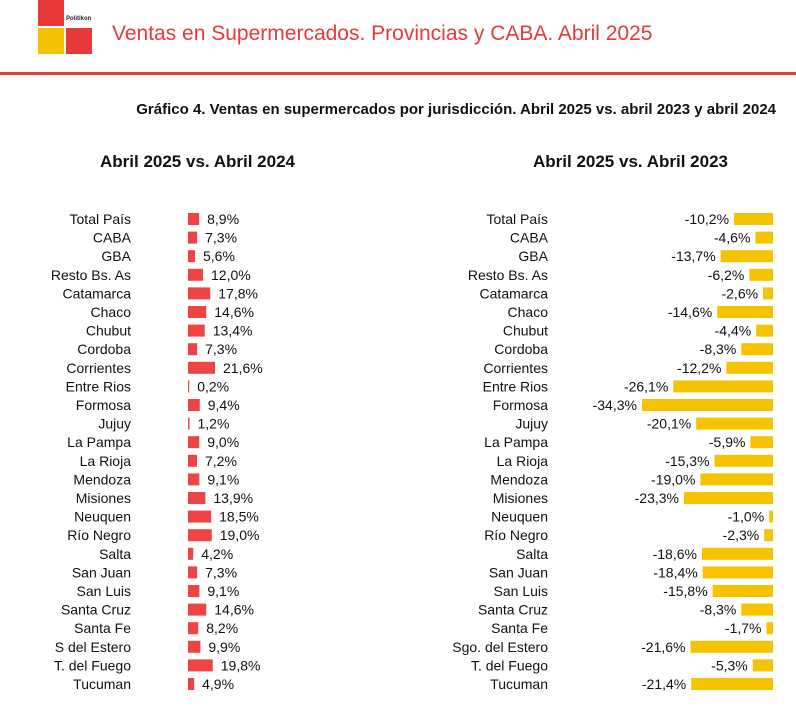 The image size is (796, 707). What do you see at coordinates (513, 610) in the screenshot?
I see `right-category-label: Santa Cruz` at bounding box center [513, 610].